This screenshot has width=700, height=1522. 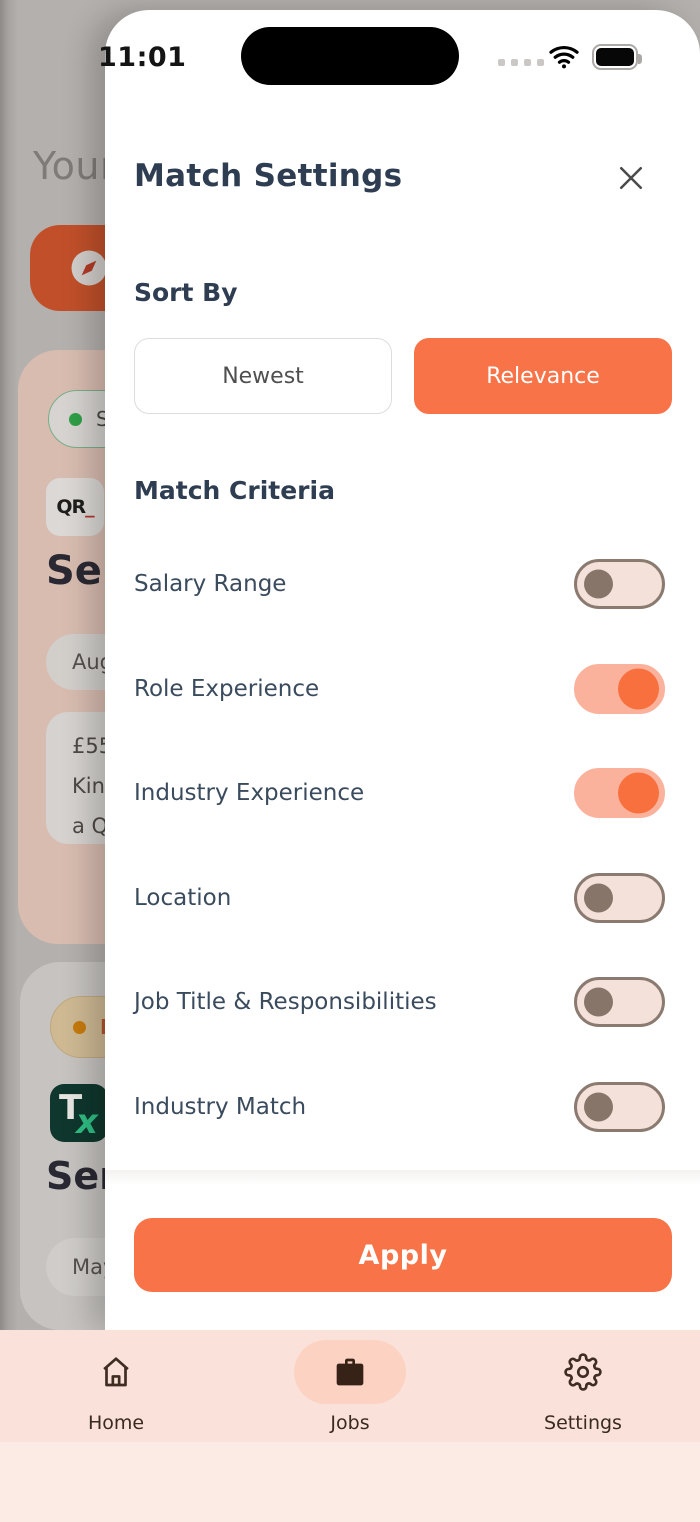 What do you see at coordinates (402, 1107) in the screenshot?
I see `criteria-row: Industry Match` at bounding box center [402, 1107].